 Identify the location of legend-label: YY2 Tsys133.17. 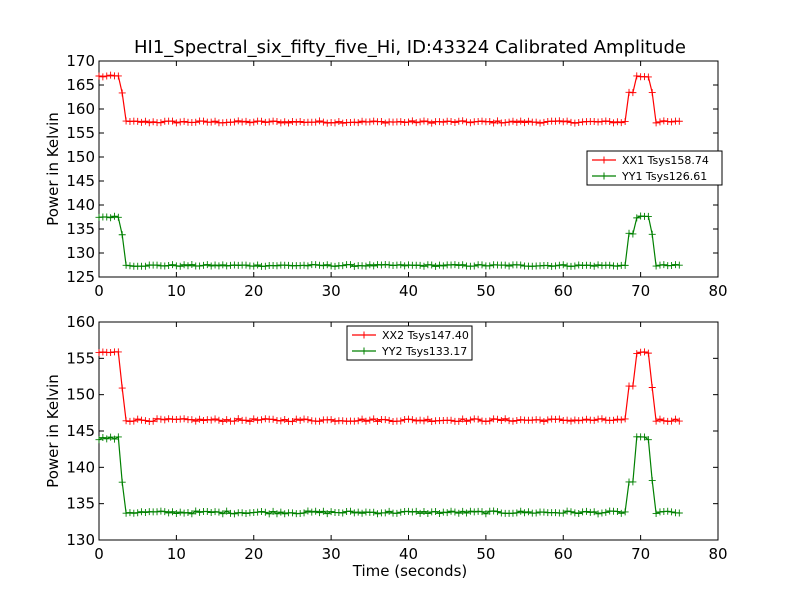
(424, 351).